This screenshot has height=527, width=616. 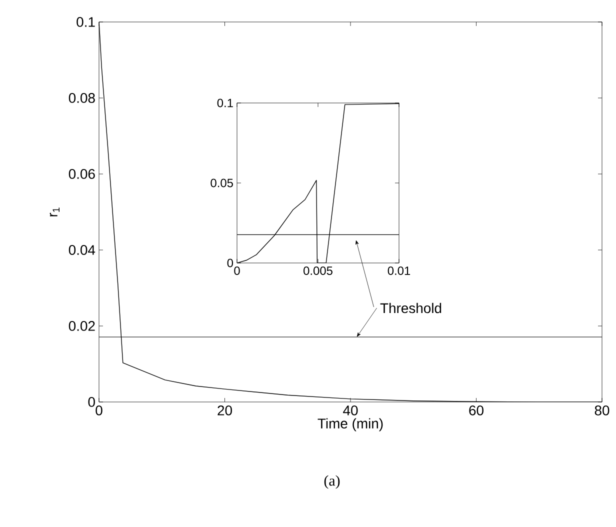 What do you see at coordinates (602, 410) in the screenshot?
I see `x-tick-label: 80` at bounding box center [602, 410].